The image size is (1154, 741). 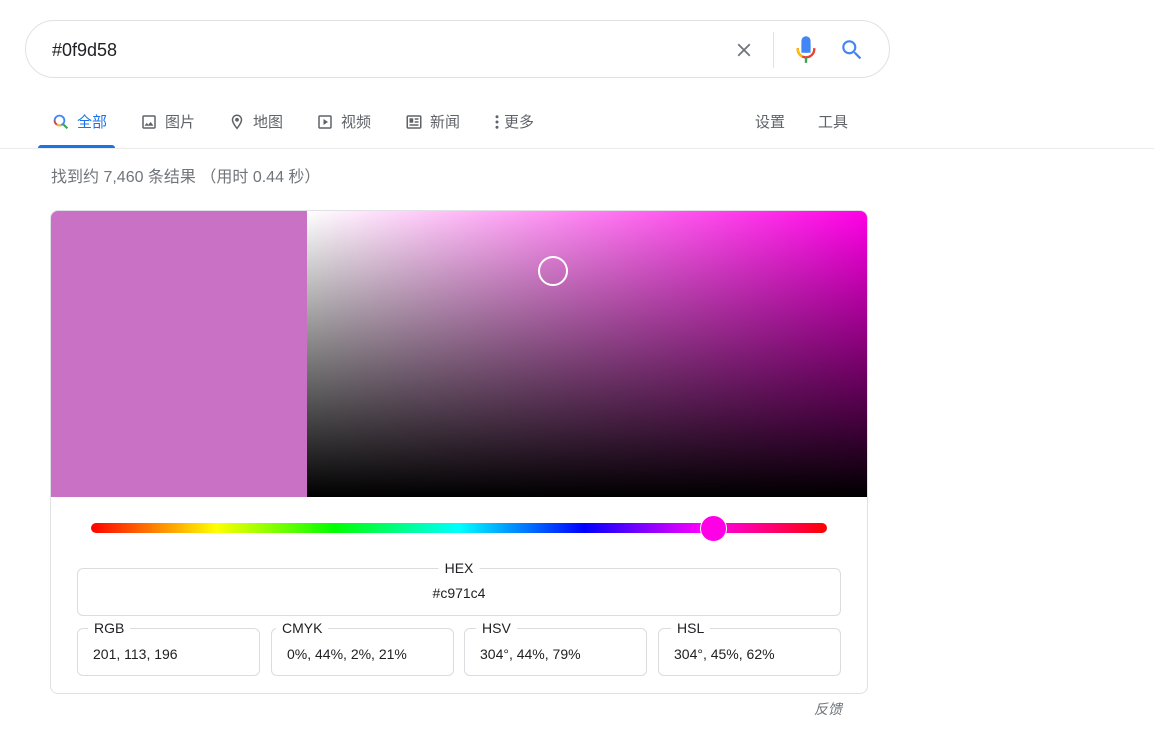 I want to click on active-tab-indicator, so click(x=76, y=146).